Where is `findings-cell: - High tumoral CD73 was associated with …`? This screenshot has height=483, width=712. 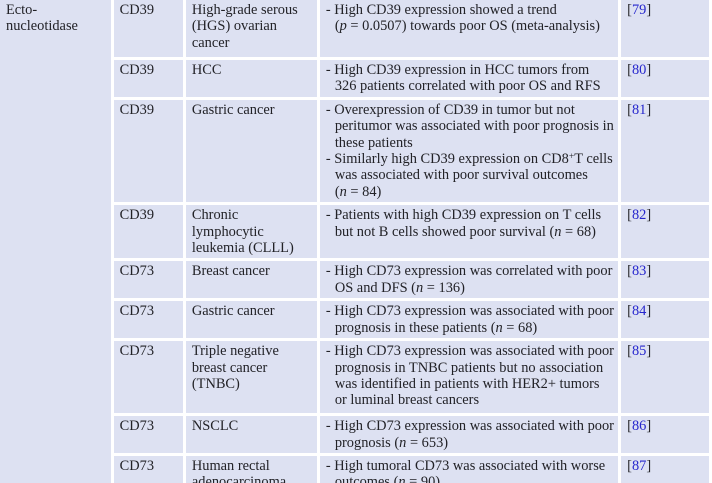
findings-cell: - High tumoral CD73 was associated with … is located at coordinates (469, 469).